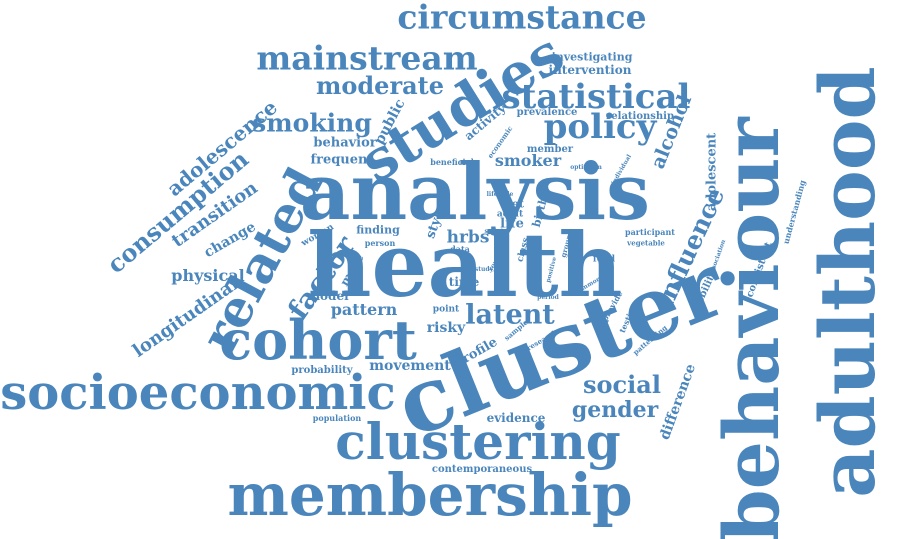 The height and width of the screenshot is (539, 900). I want to click on word-evidence: evidence, so click(516, 418).